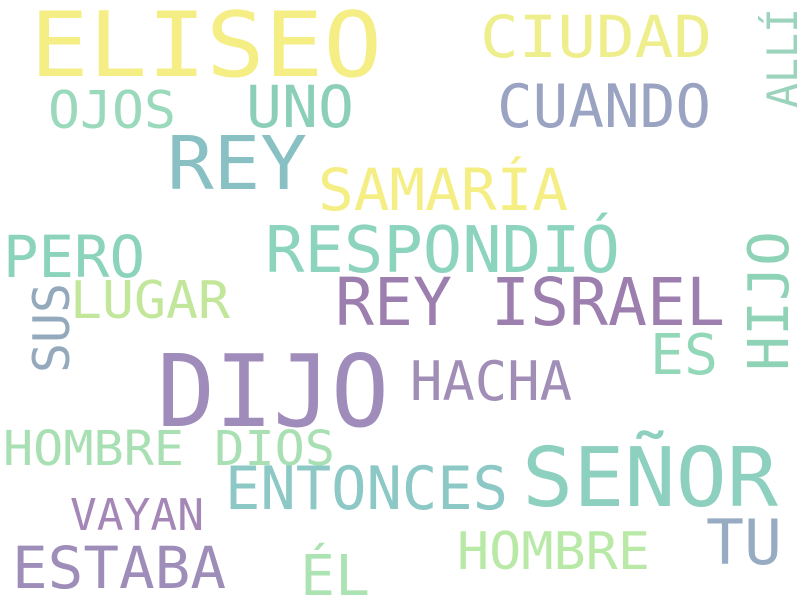 The width and height of the screenshot is (800, 600). What do you see at coordinates (778, 58) in the screenshot?
I see `word-alli: ALLÍ` at bounding box center [778, 58].